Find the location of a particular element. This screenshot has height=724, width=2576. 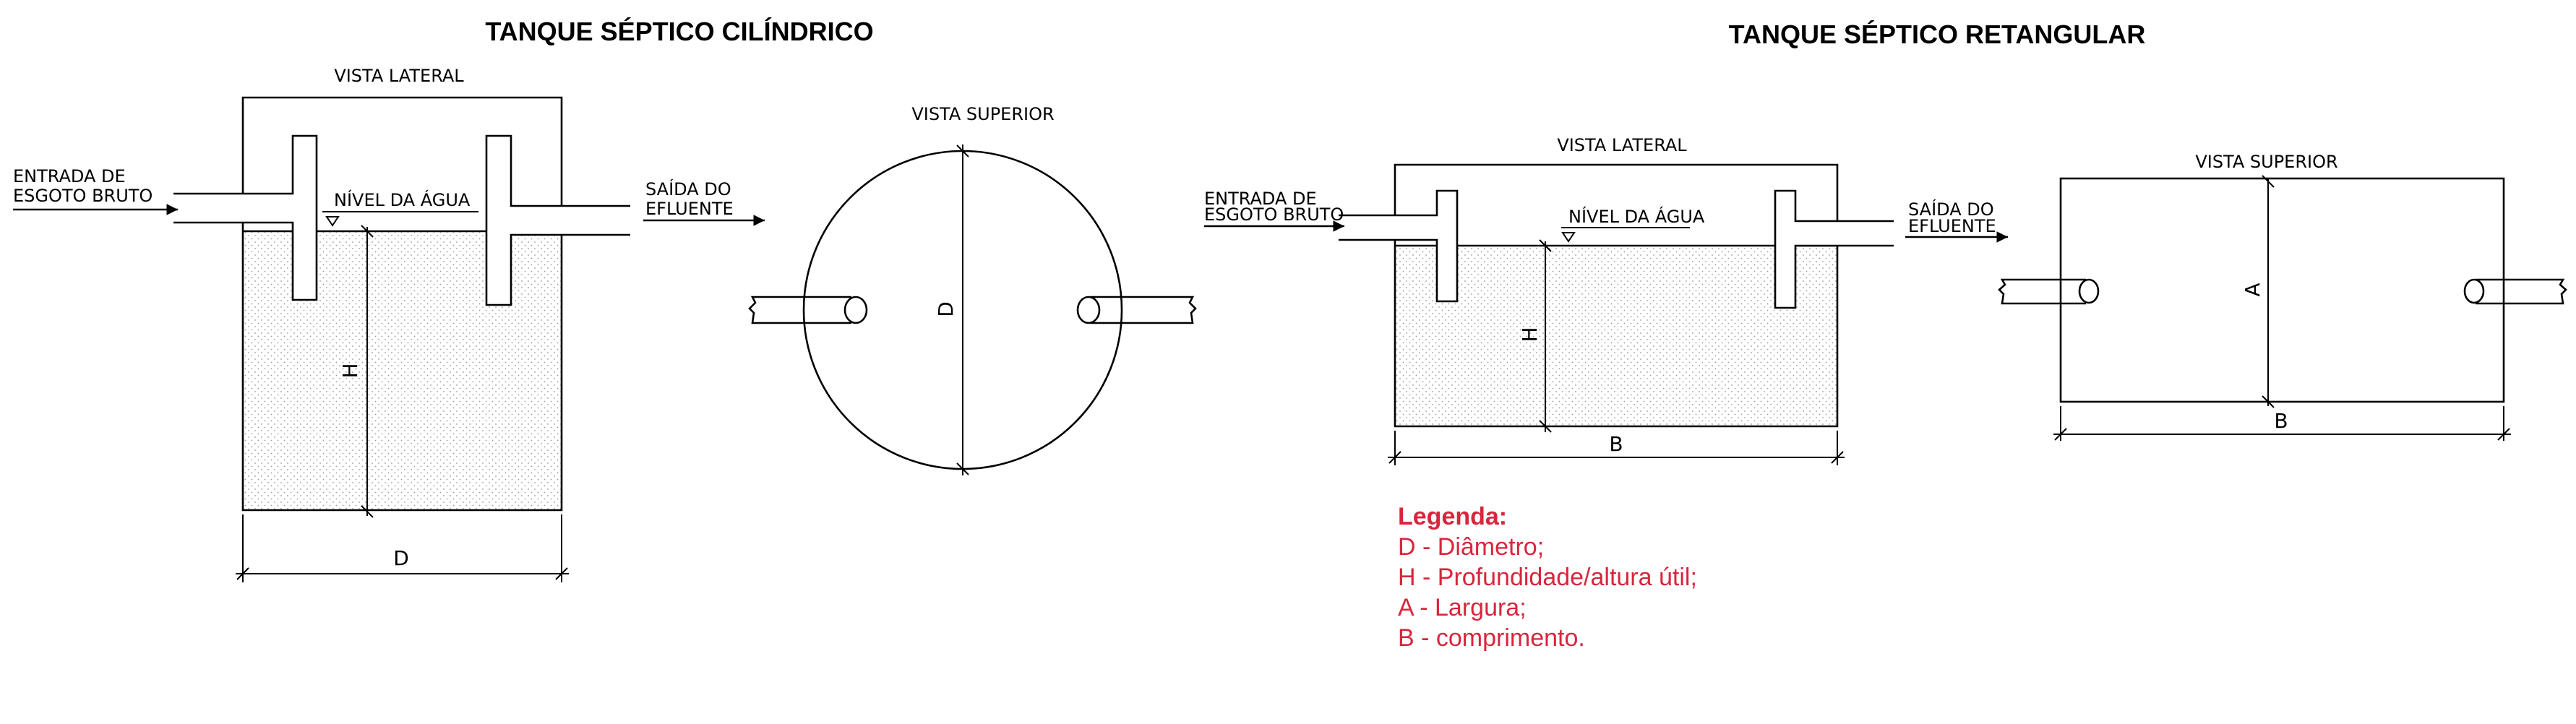

rect-top-a-ticks is located at coordinates (2268, 291).